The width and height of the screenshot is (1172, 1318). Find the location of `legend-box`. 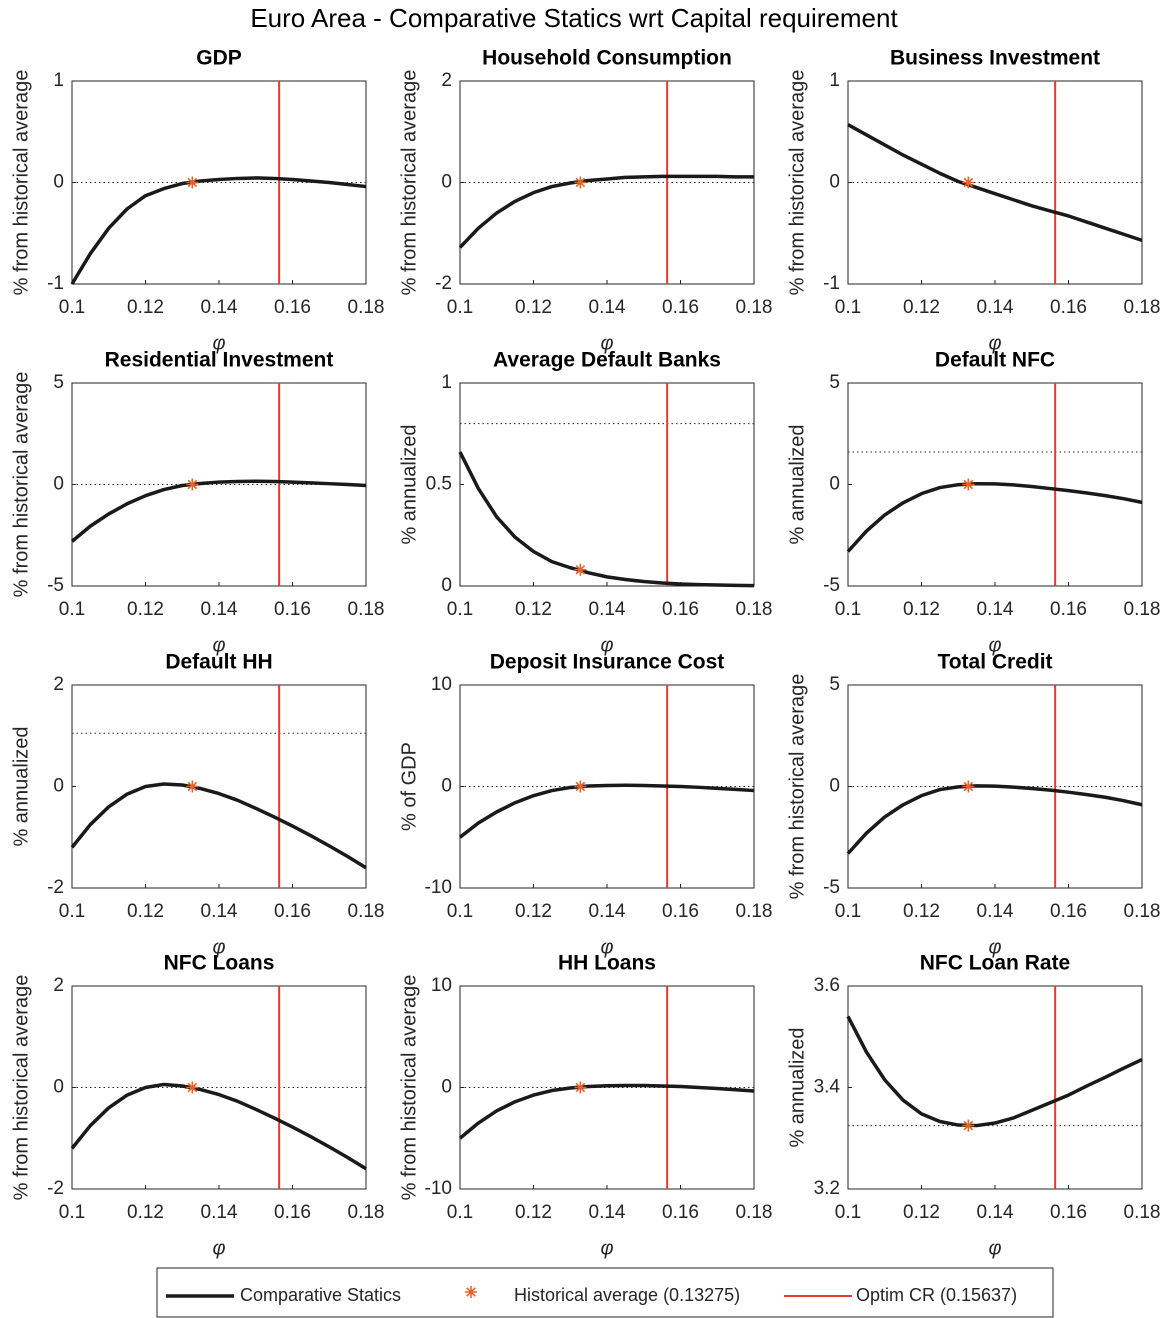

legend-box is located at coordinates (605, 1292).